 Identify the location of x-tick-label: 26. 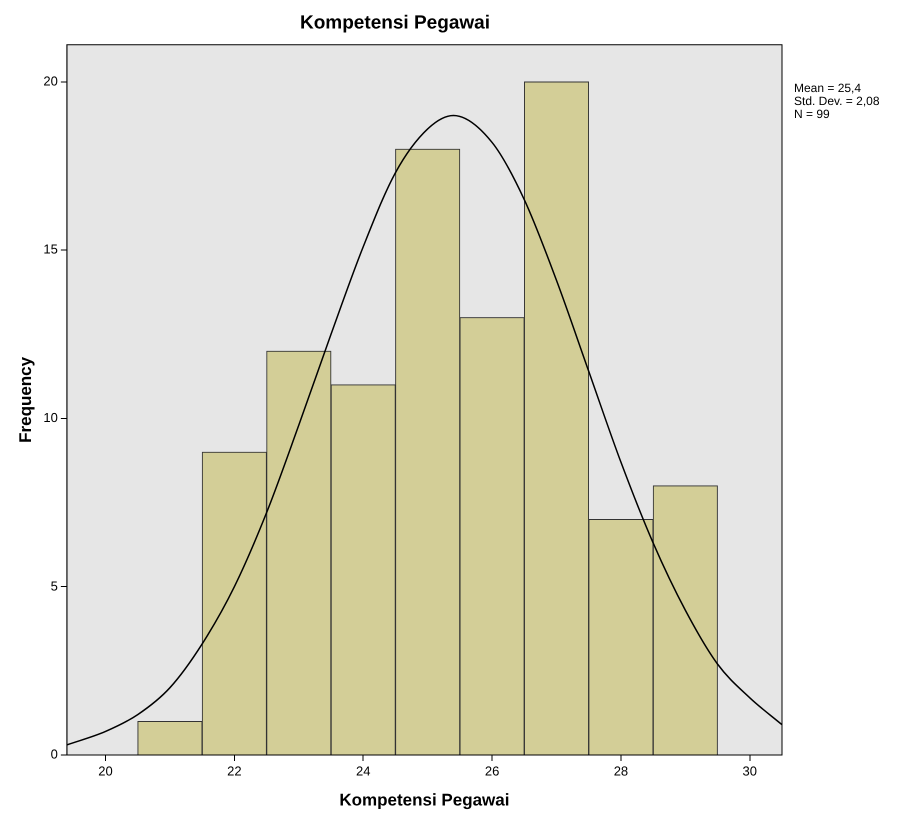
(492, 770).